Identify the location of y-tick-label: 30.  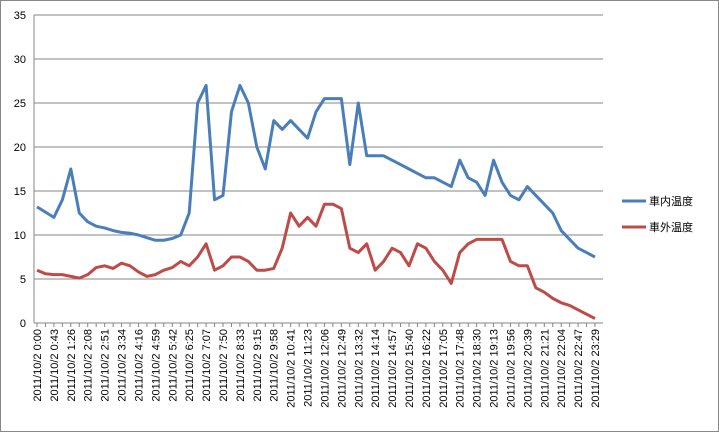
(20, 60).